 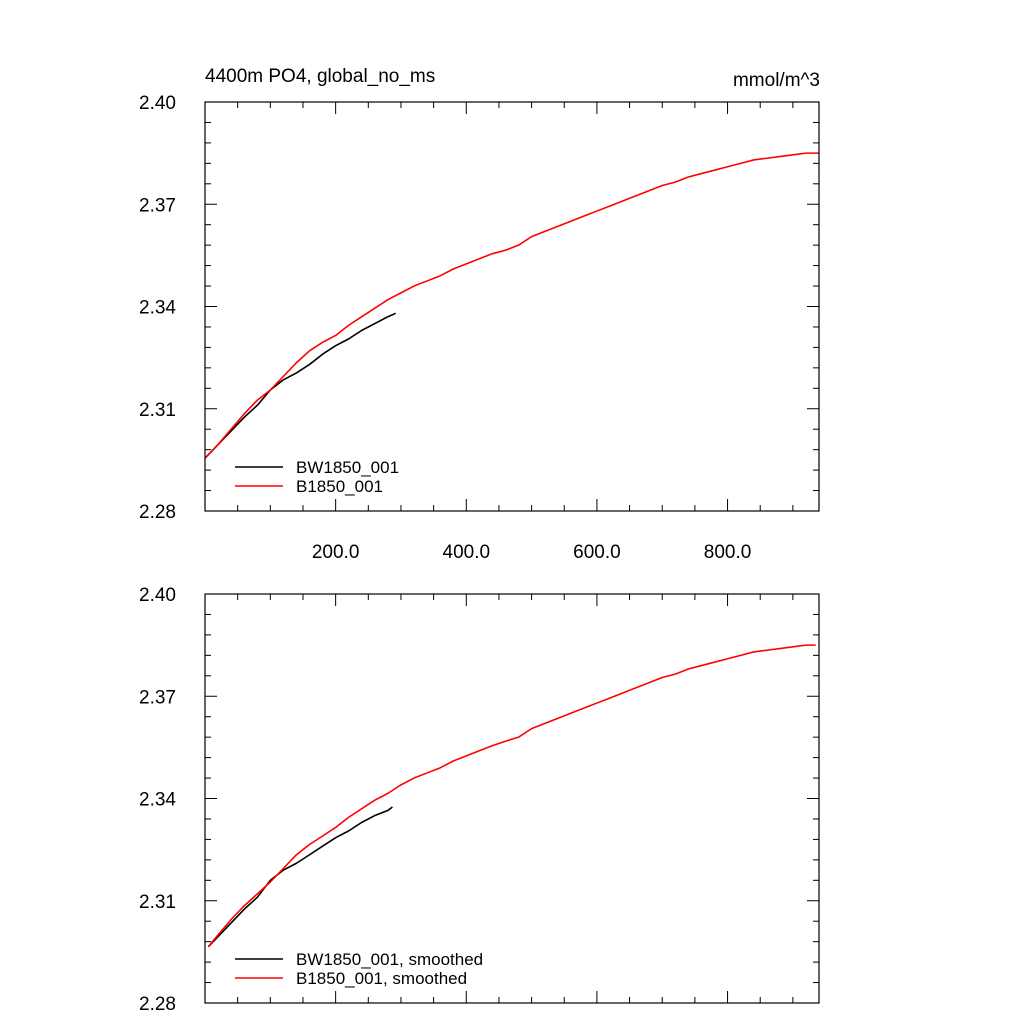 I want to click on legend-label: B1850_001, smoothed, so click(x=381, y=978).